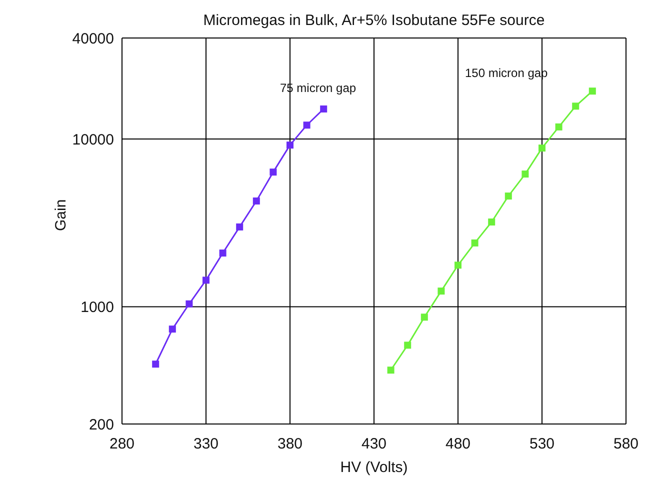 The image size is (652, 486). Describe the element at coordinates (122, 444) in the screenshot. I see `x-tick-label: 280` at that location.